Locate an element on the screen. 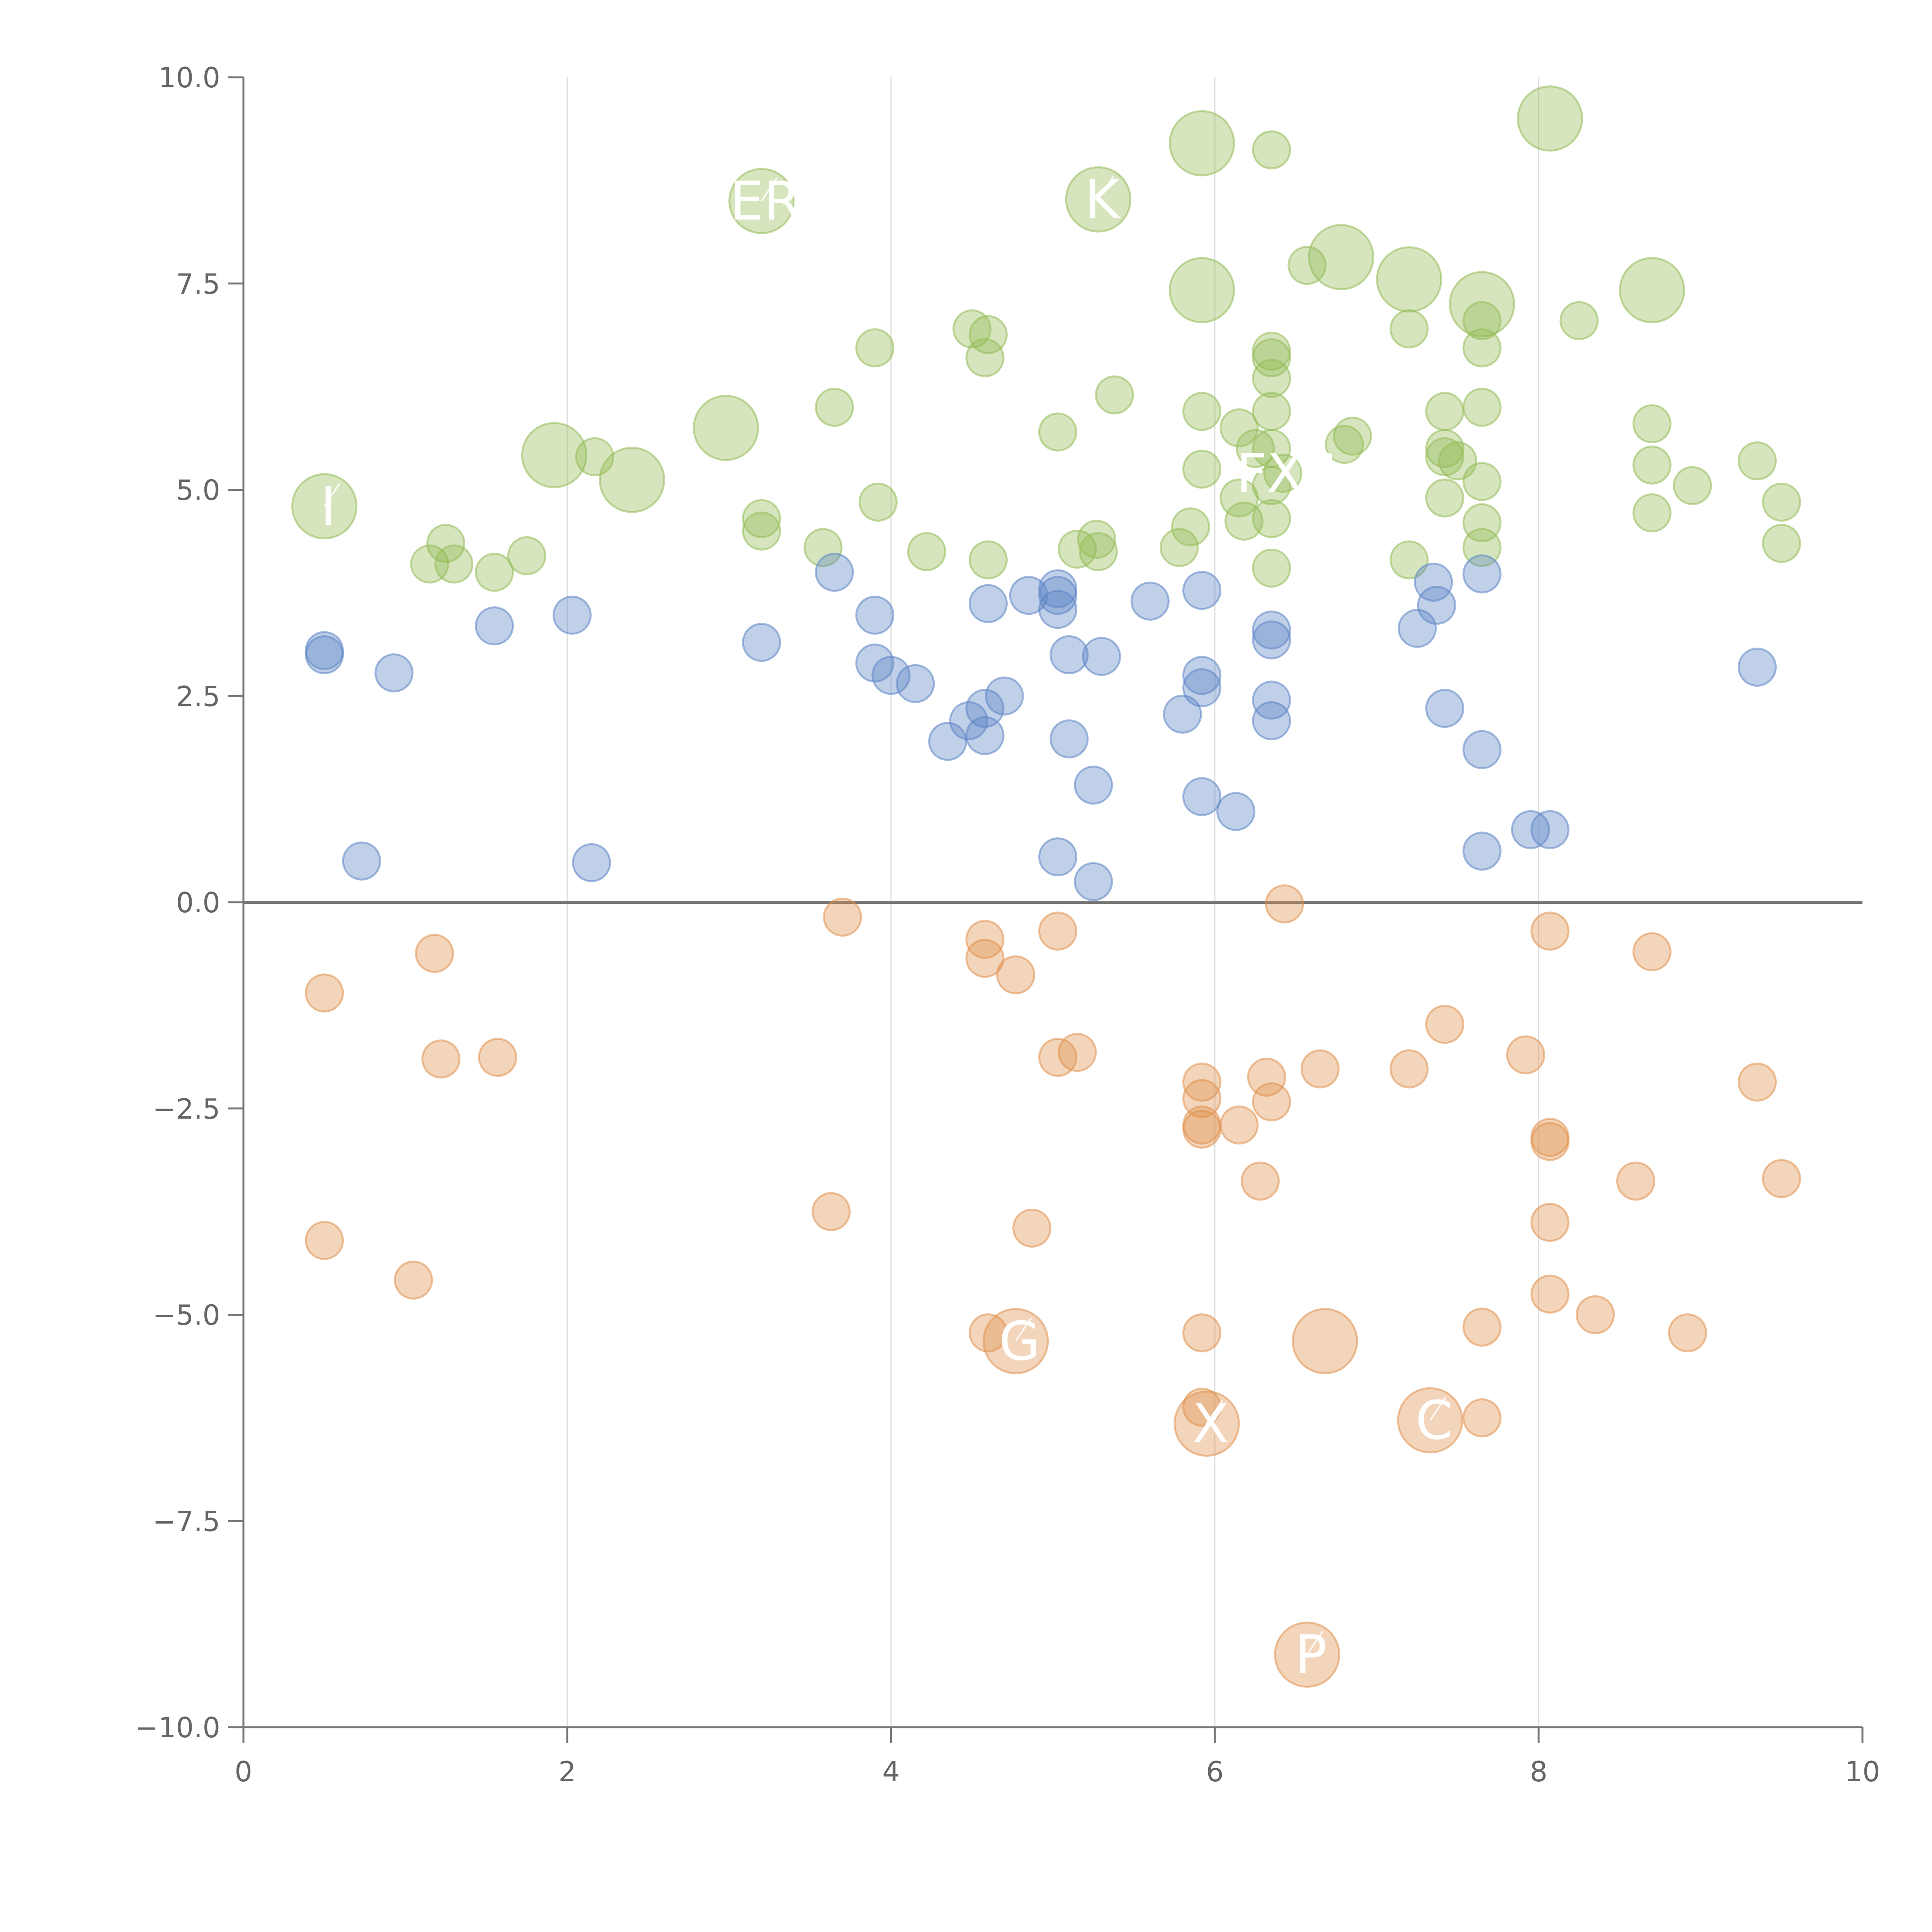  x-tick-label: 8 is located at coordinates (1539, 1771).